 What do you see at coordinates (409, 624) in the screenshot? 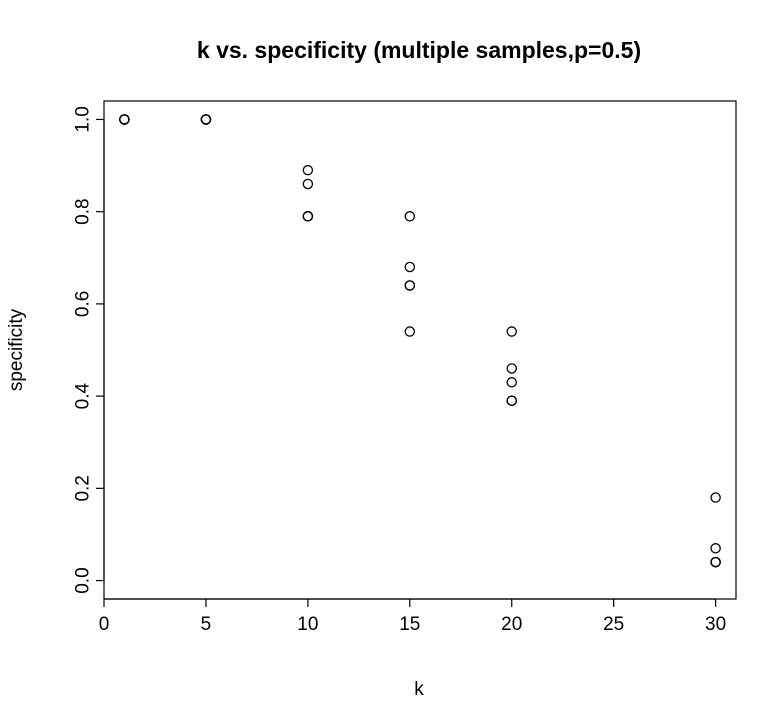
I see `x-tick-label: 15` at bounding box center [409, 624].